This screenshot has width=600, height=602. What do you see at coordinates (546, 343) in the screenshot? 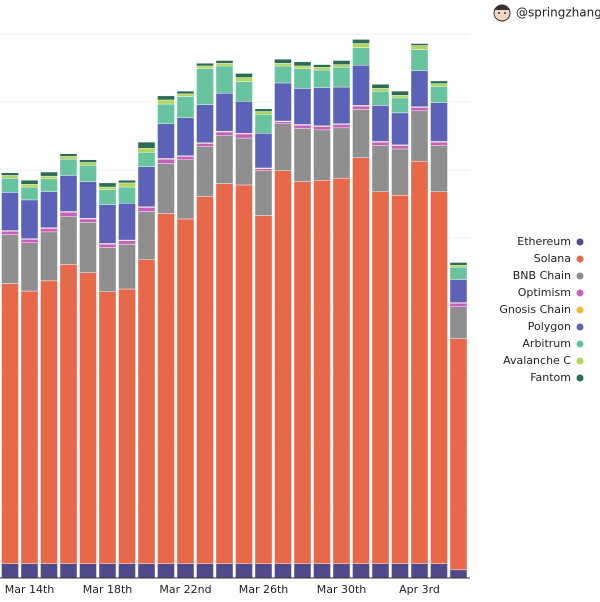
I see `legend-label: Arbitrum` at bounding box center [546, 343].